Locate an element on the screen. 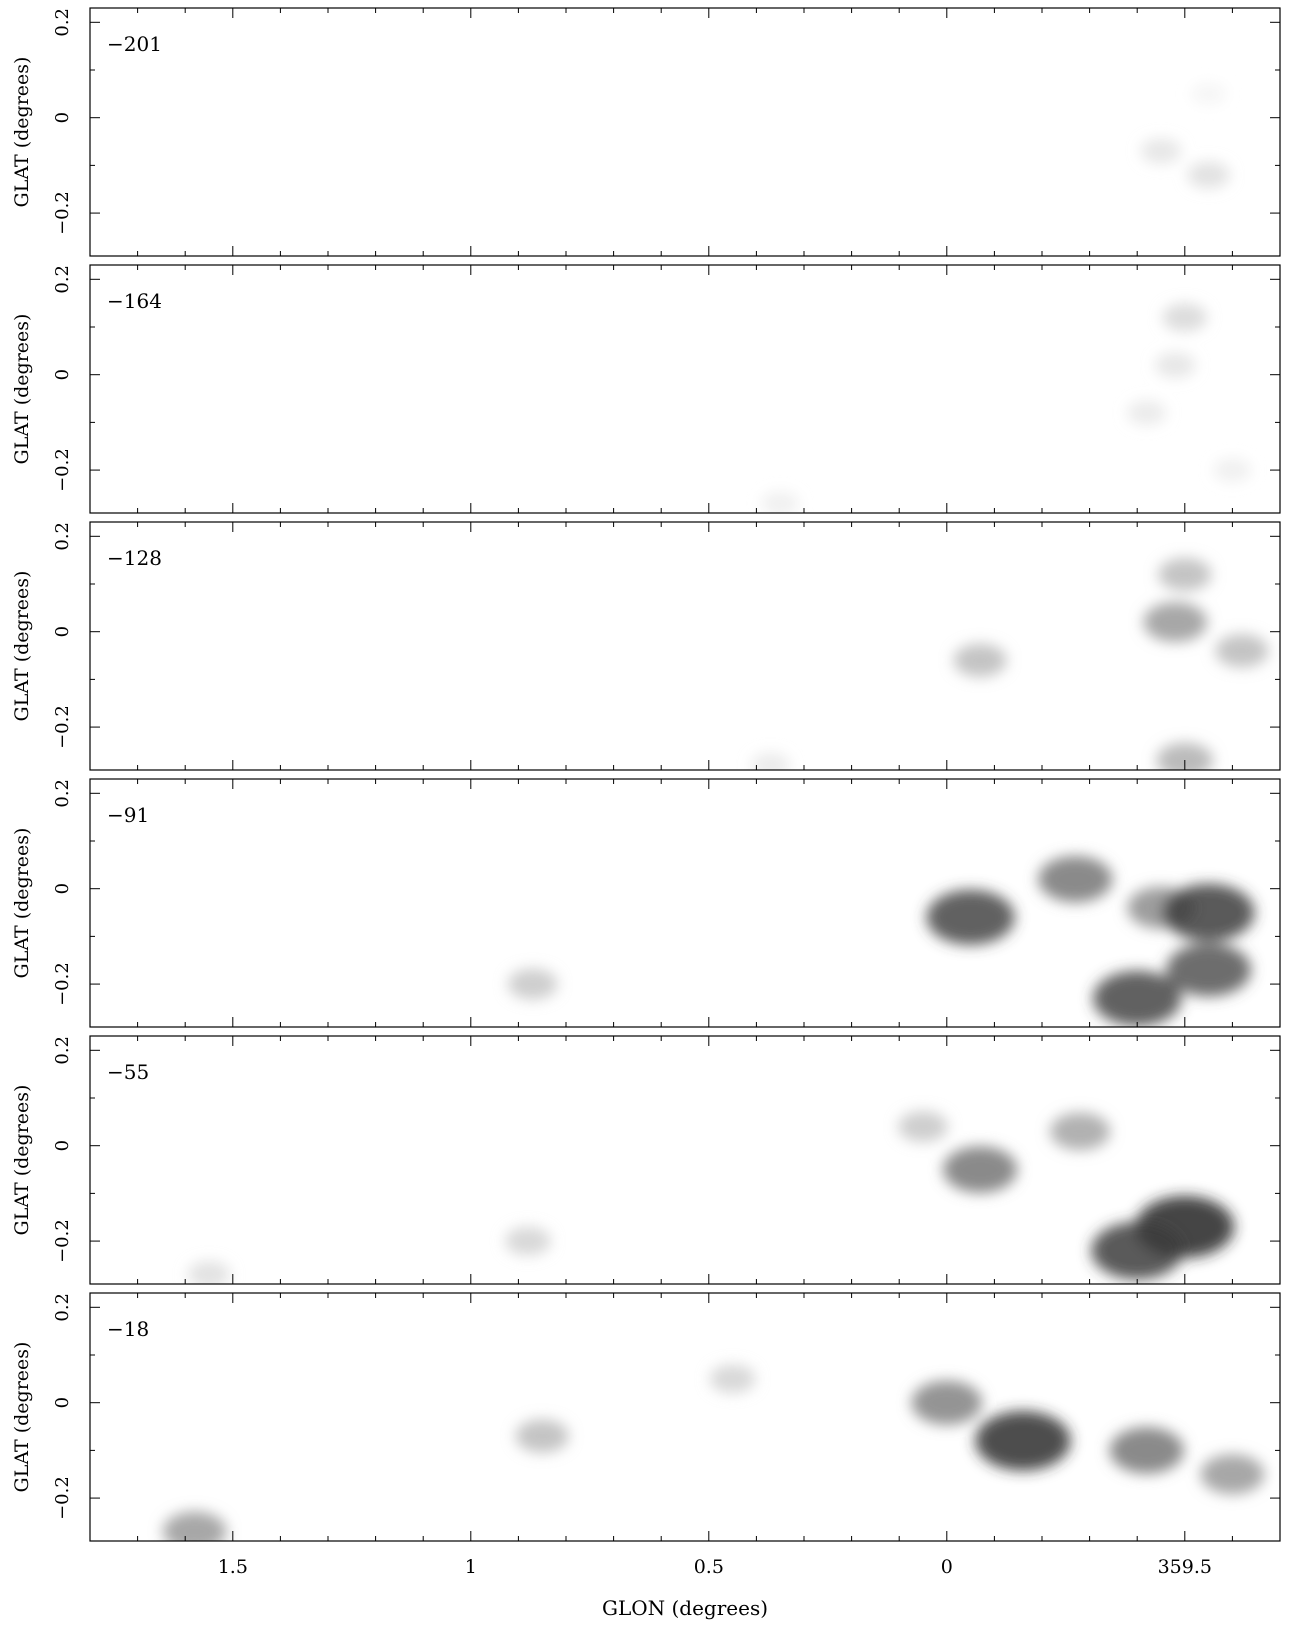  x-tick-label: 1.5 is located at coordinates (233, 1567).